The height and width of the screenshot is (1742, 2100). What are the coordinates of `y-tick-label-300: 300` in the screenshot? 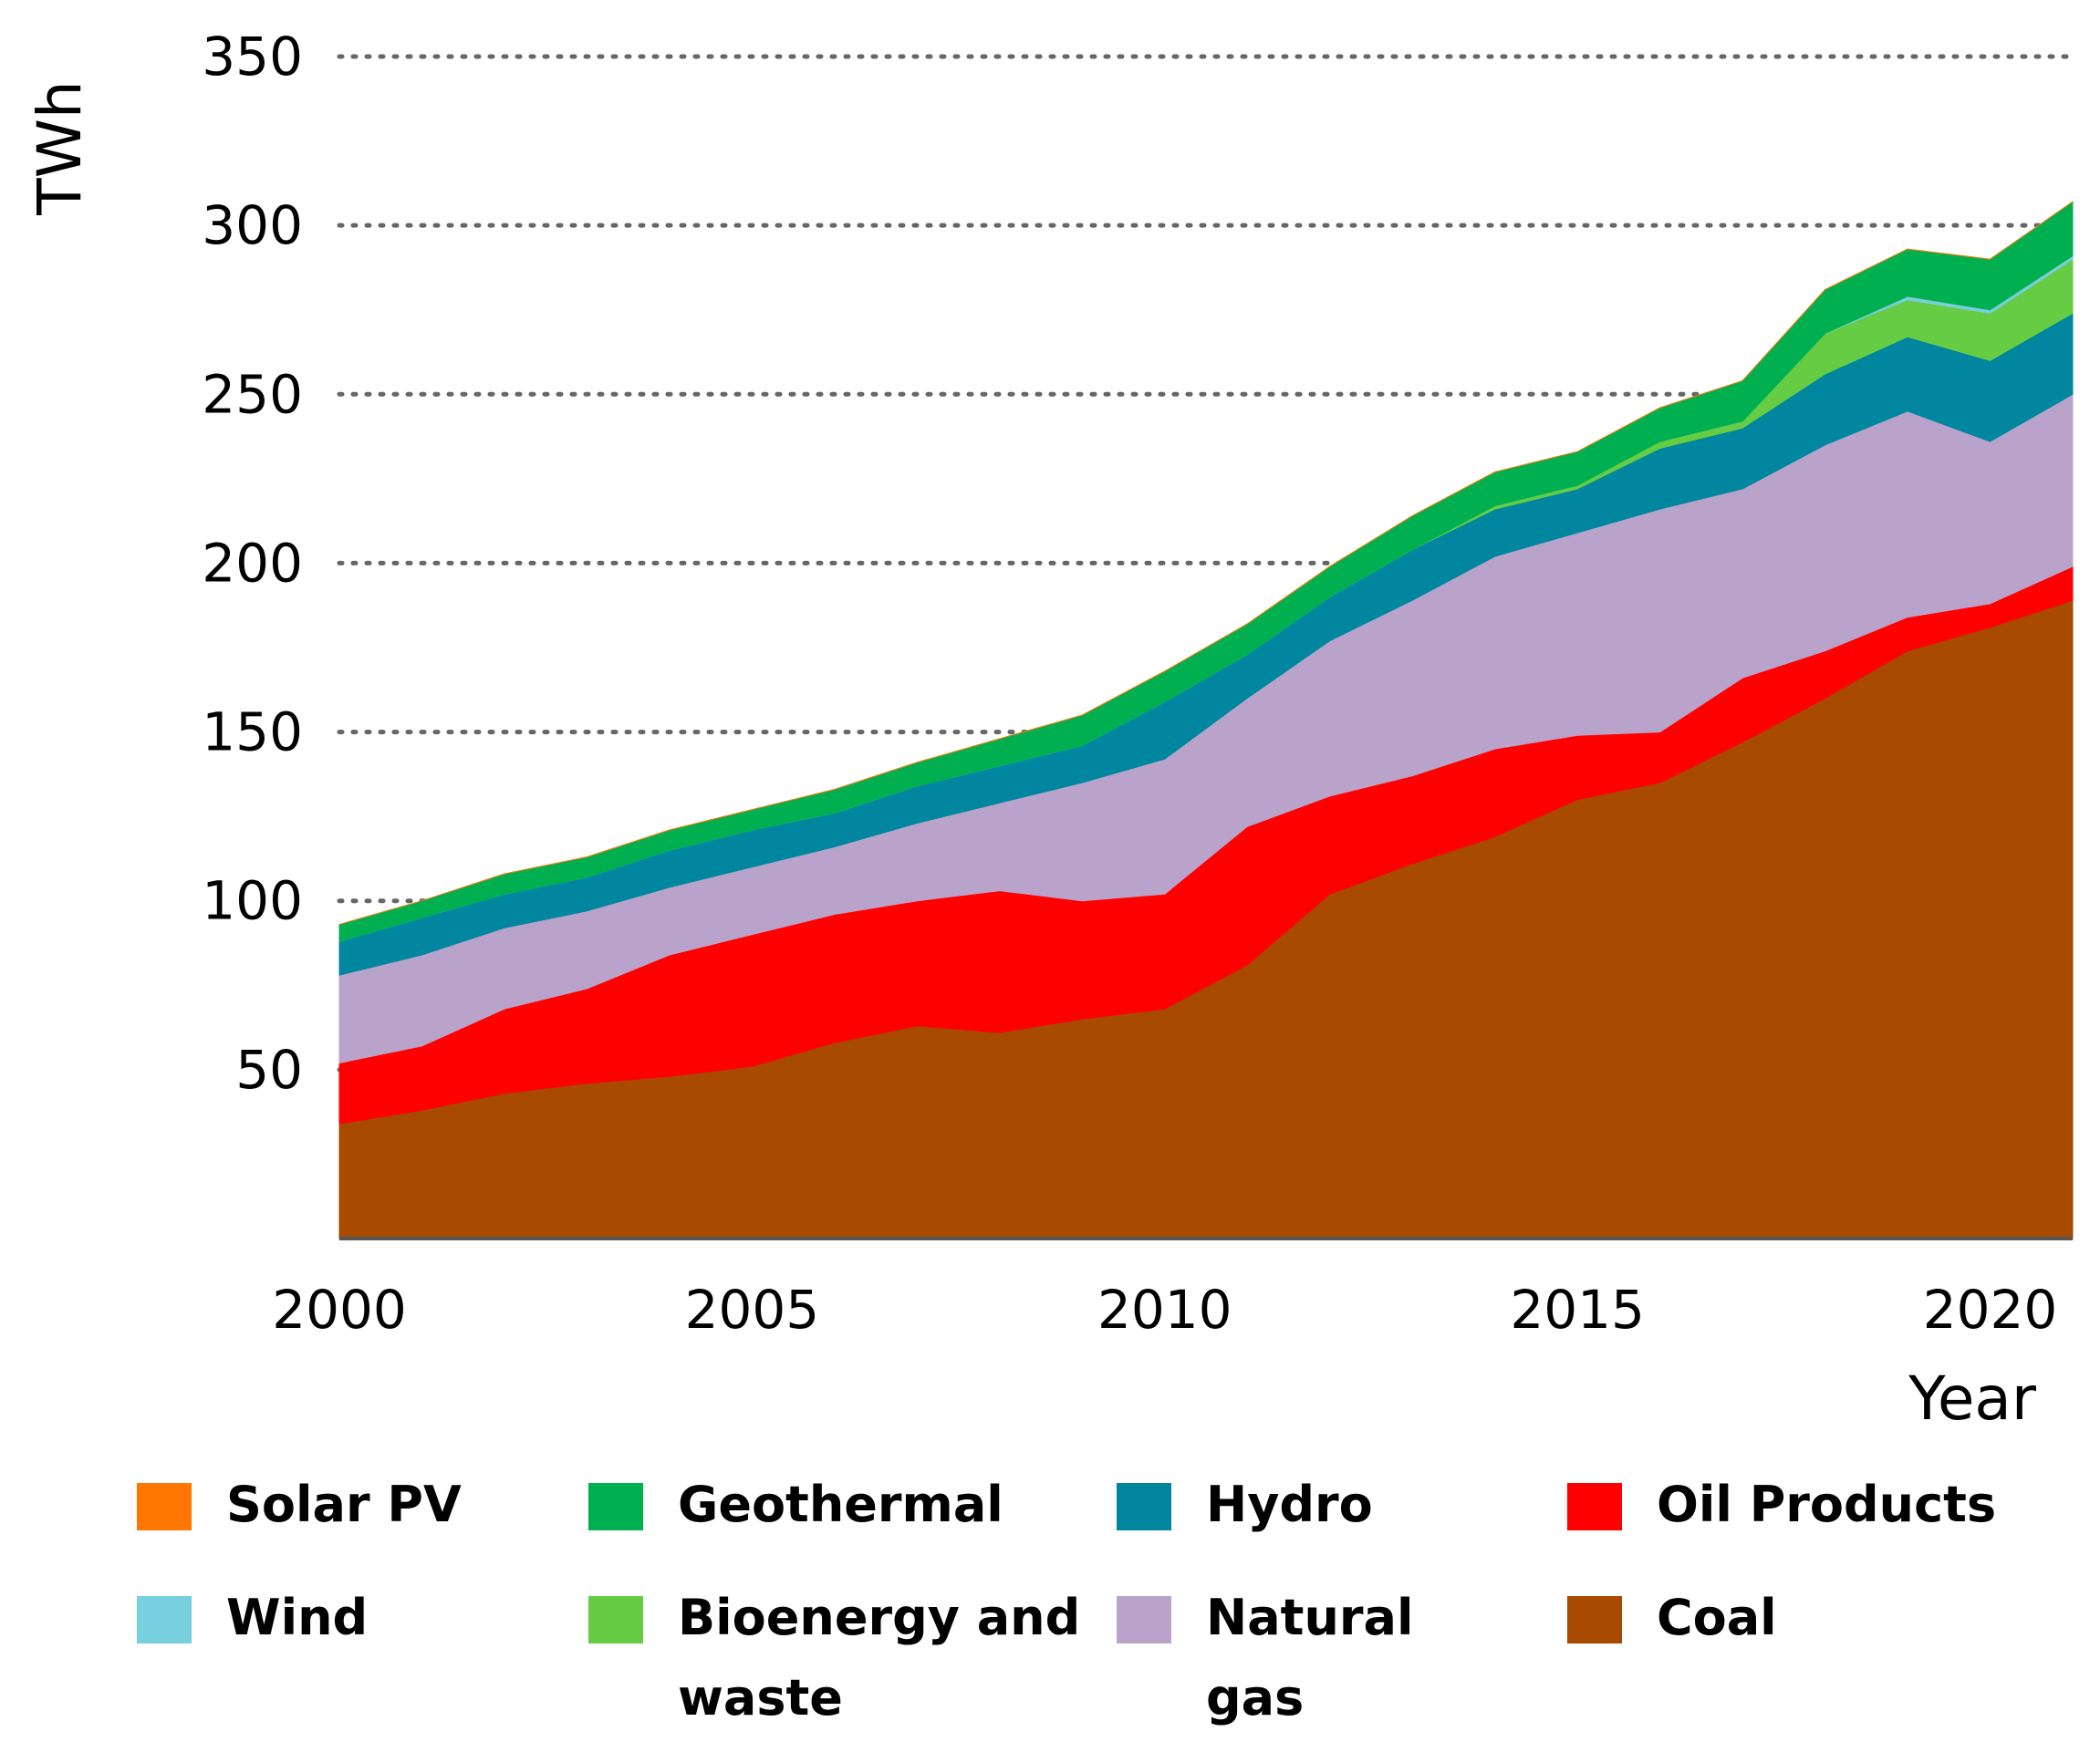 It's located at (253, 225).